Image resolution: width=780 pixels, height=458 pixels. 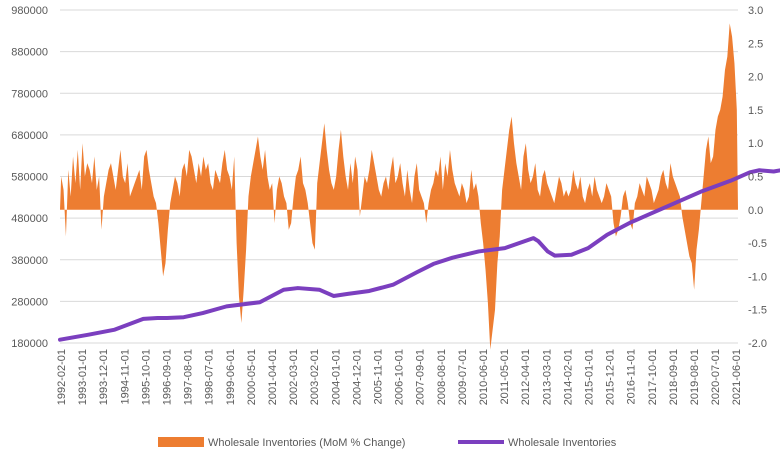 What do you see at coordinates (29, 94) in the screenshot?
I see `left-tick-label: 780000` at bounding box center [29, 94].